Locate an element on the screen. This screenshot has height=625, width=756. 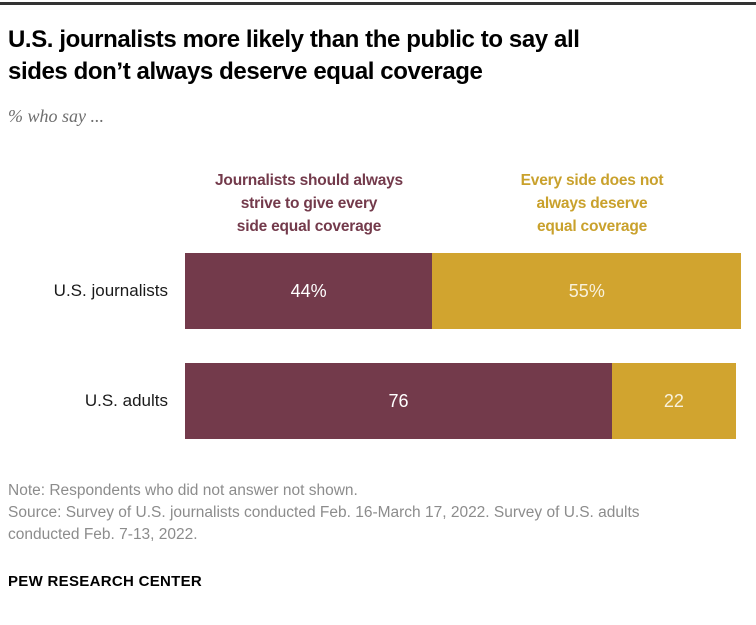
legend-right-line-1: Every side does not is located at coordinates (592, 180).